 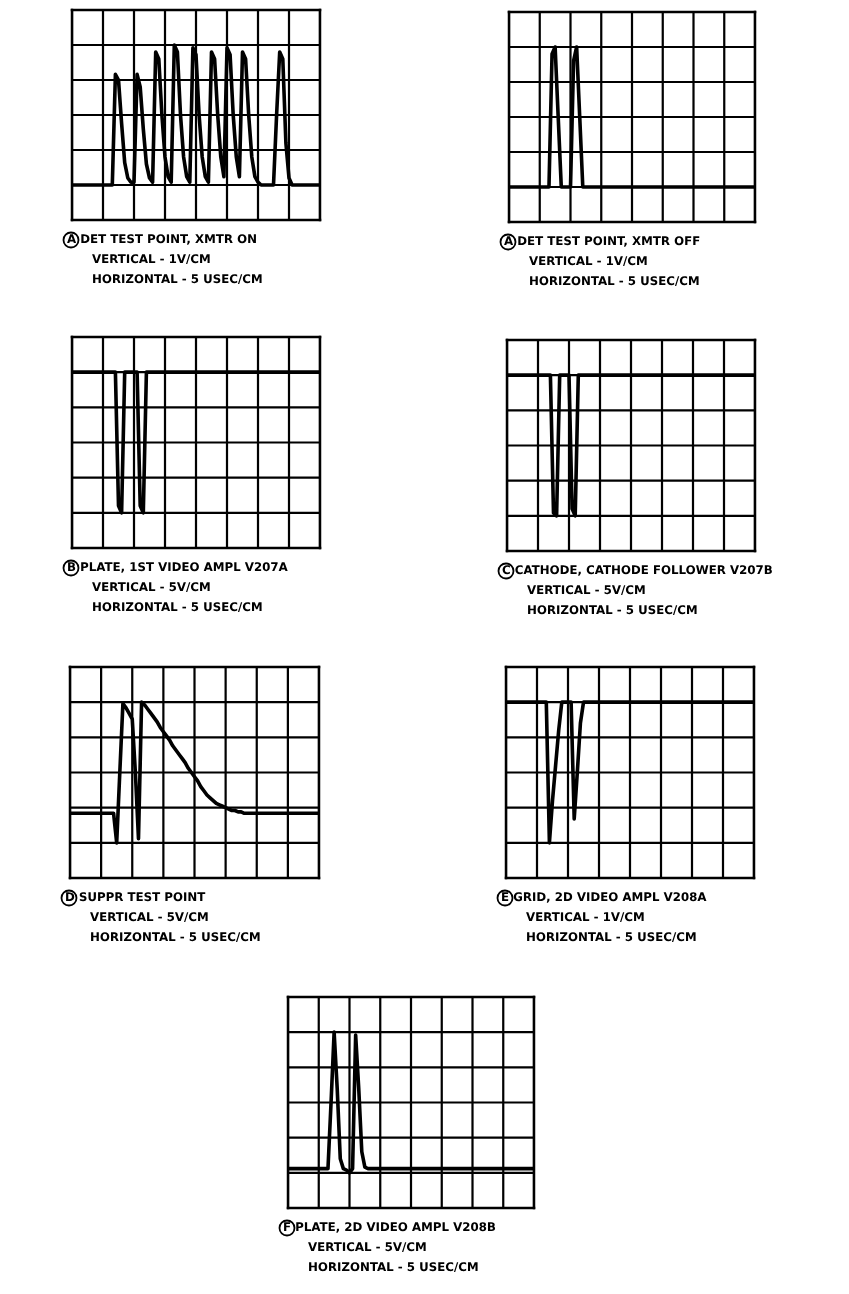 What do you see at coordinates (136, 897) in the screenshot?
I see `text: D SUPPR TEST POINT` at bounding box center [136, 897].